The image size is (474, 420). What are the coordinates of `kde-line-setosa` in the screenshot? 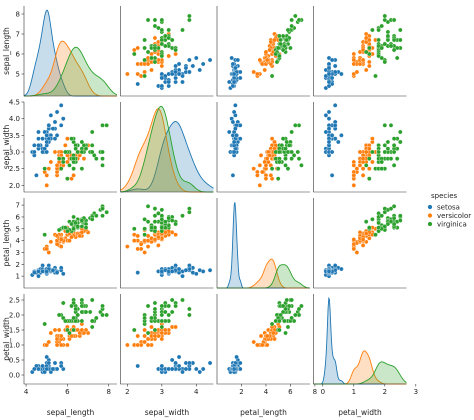 It's located at (167, 157).